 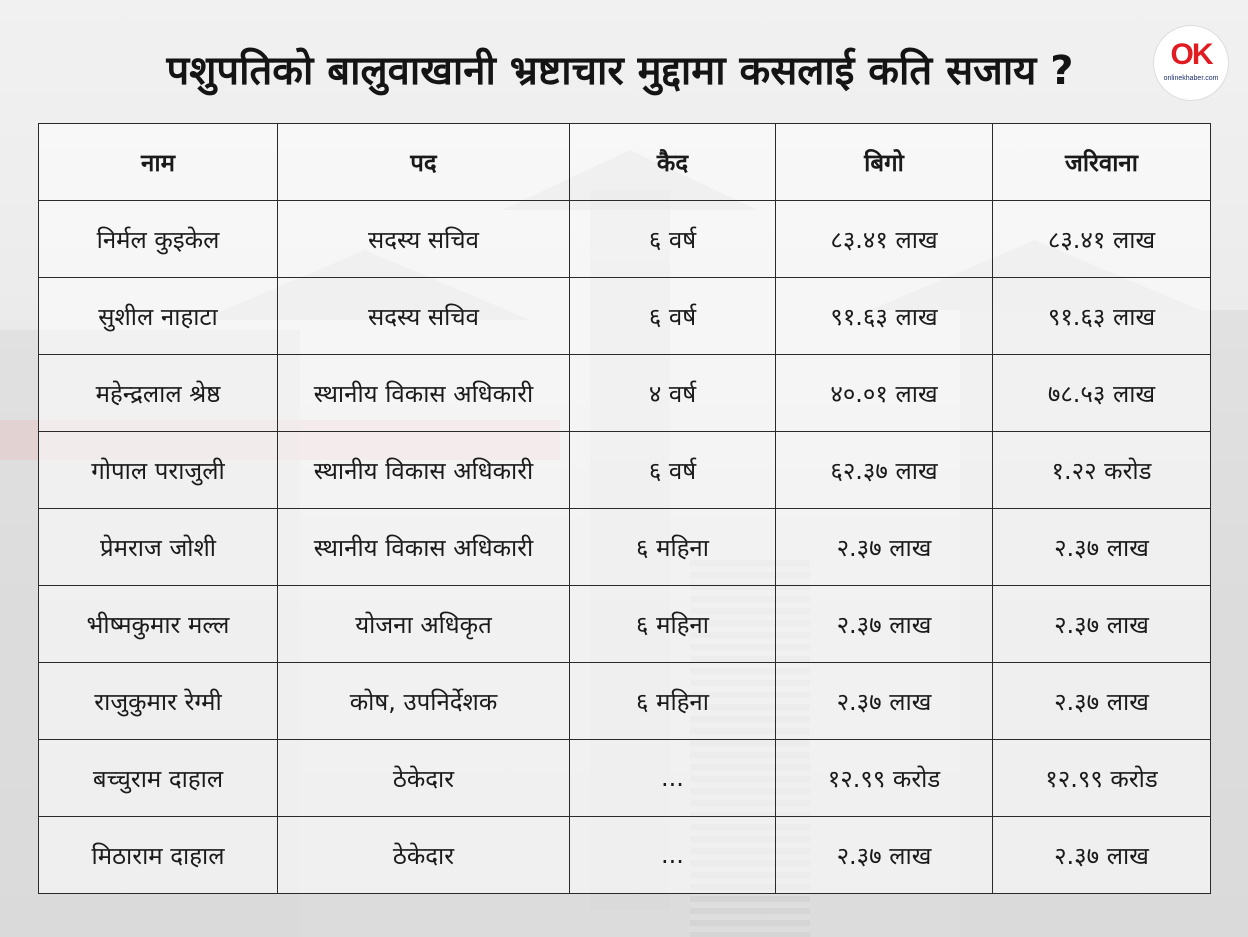 I want to click on cell-claim-amount: ८३.४१ लाख, so click(x=884, y=239).